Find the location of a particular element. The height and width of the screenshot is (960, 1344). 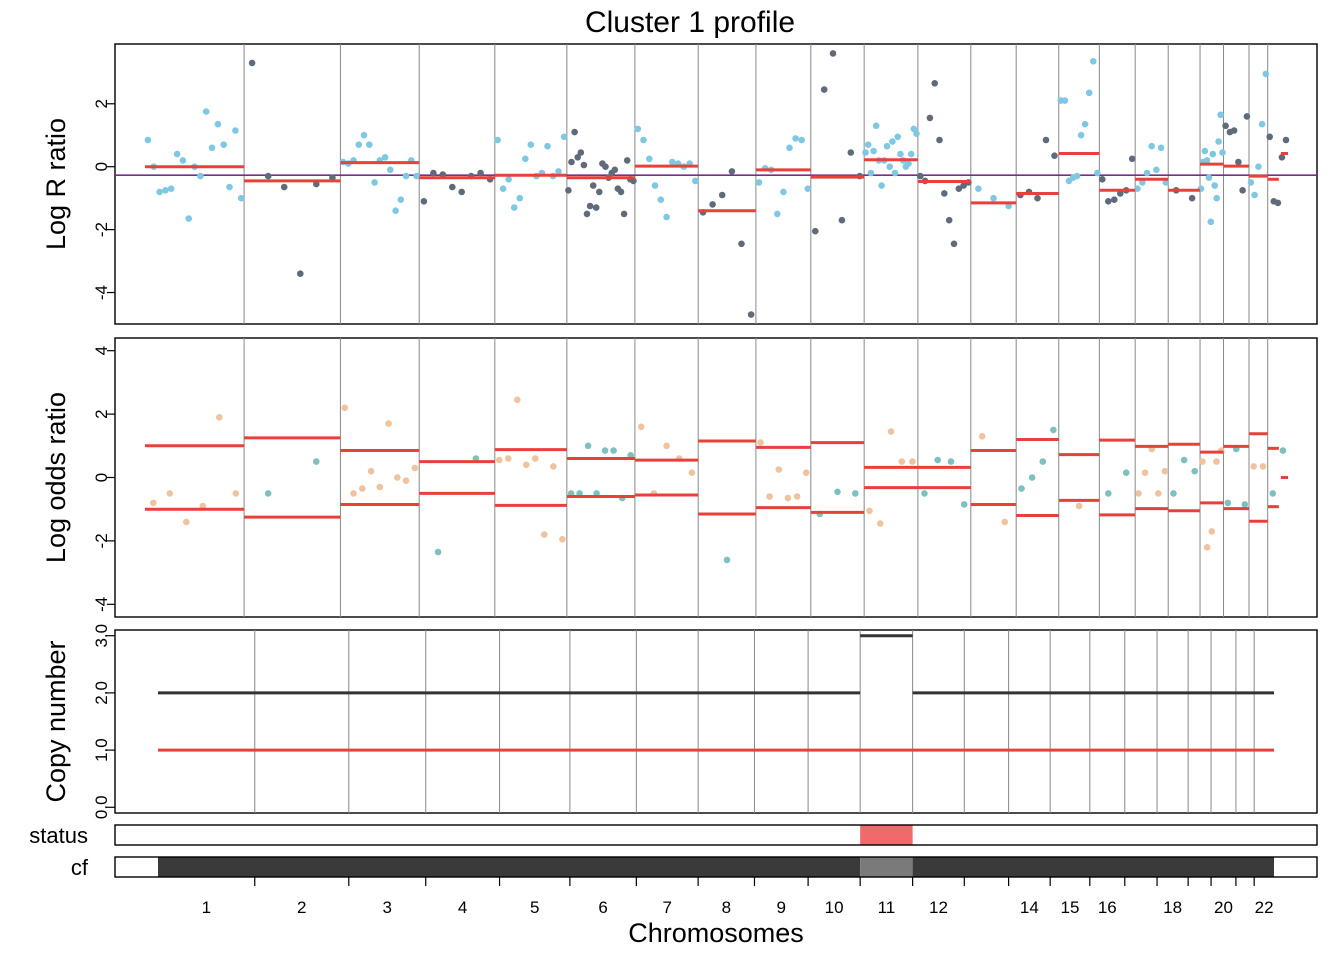

x-tick-label: 12 is located at coordinates (938, 907).